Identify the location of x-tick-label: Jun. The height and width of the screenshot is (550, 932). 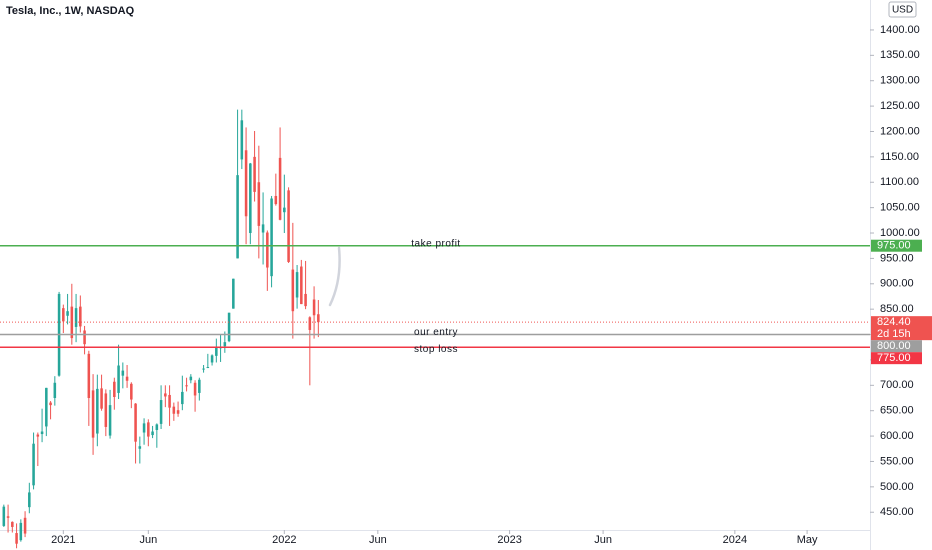
(148, 540).